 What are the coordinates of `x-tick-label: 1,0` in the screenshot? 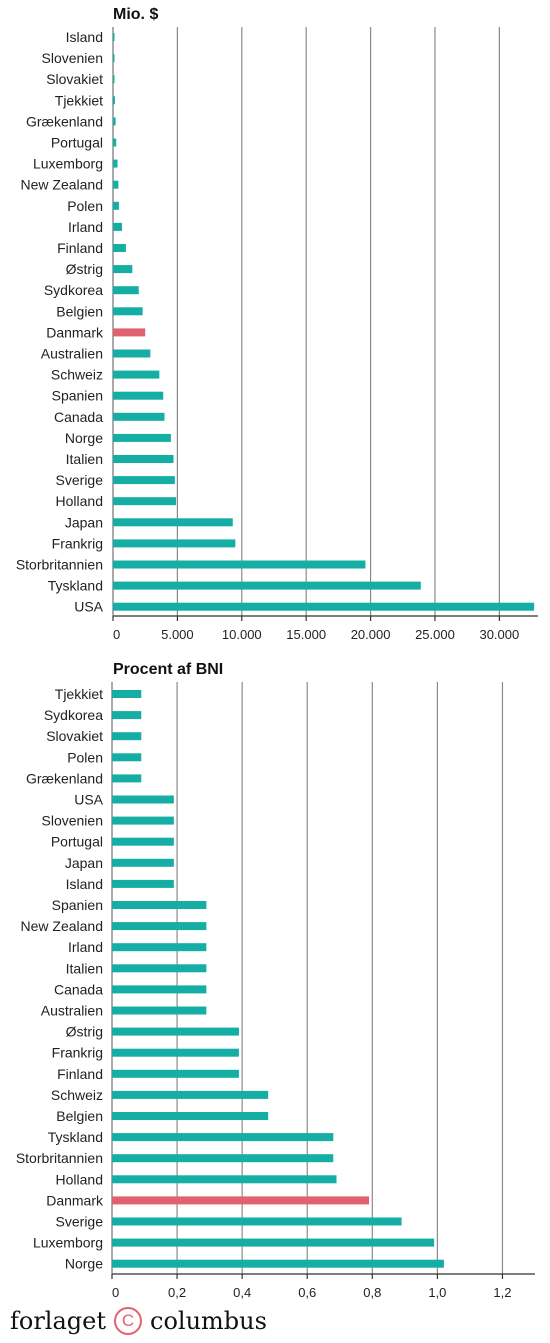 It's located at (437, 1292).